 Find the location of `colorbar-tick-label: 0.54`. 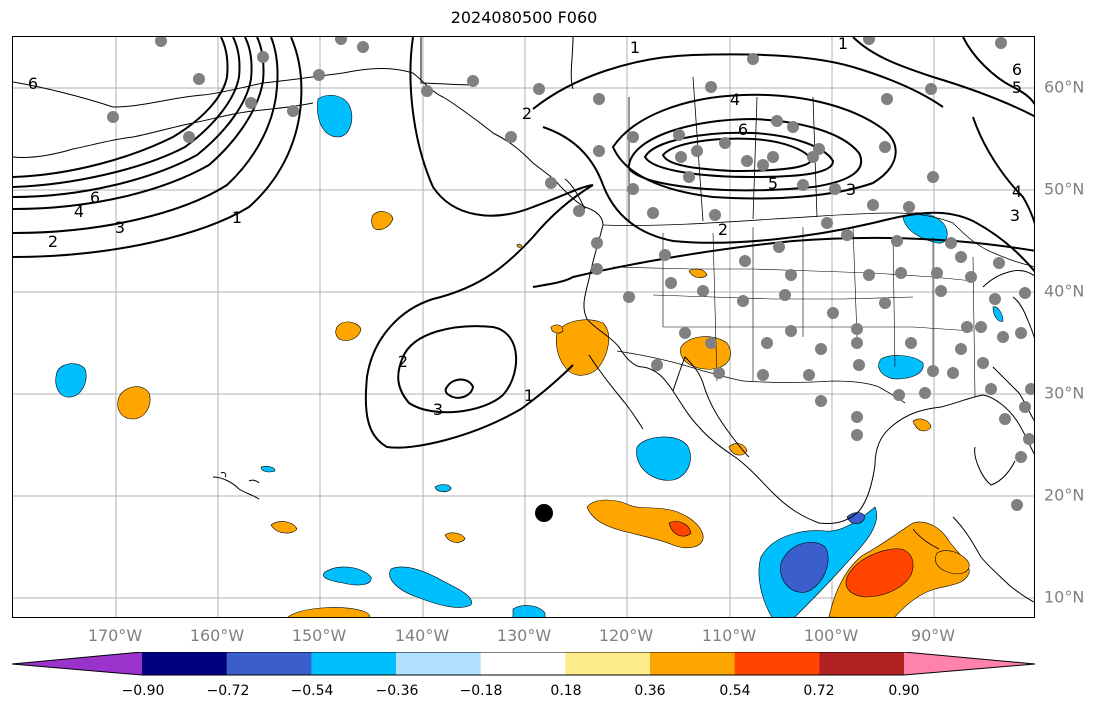

colorbar-tick-label: 0.54 is located at coordinates (735, 691).